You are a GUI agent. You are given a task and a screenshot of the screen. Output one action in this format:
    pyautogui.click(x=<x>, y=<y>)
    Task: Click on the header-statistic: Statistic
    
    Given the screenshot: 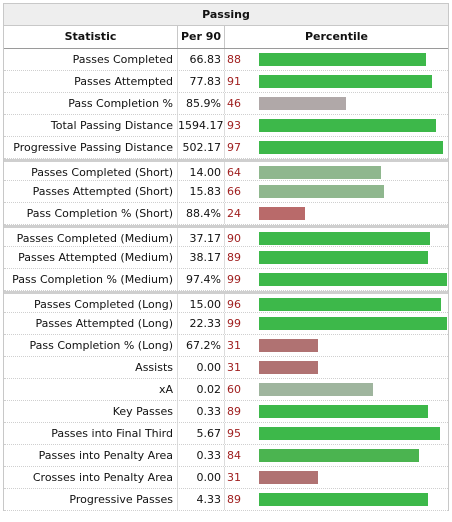 What is the action you would take?
    pyautogui.click(x=91, y=37)
    